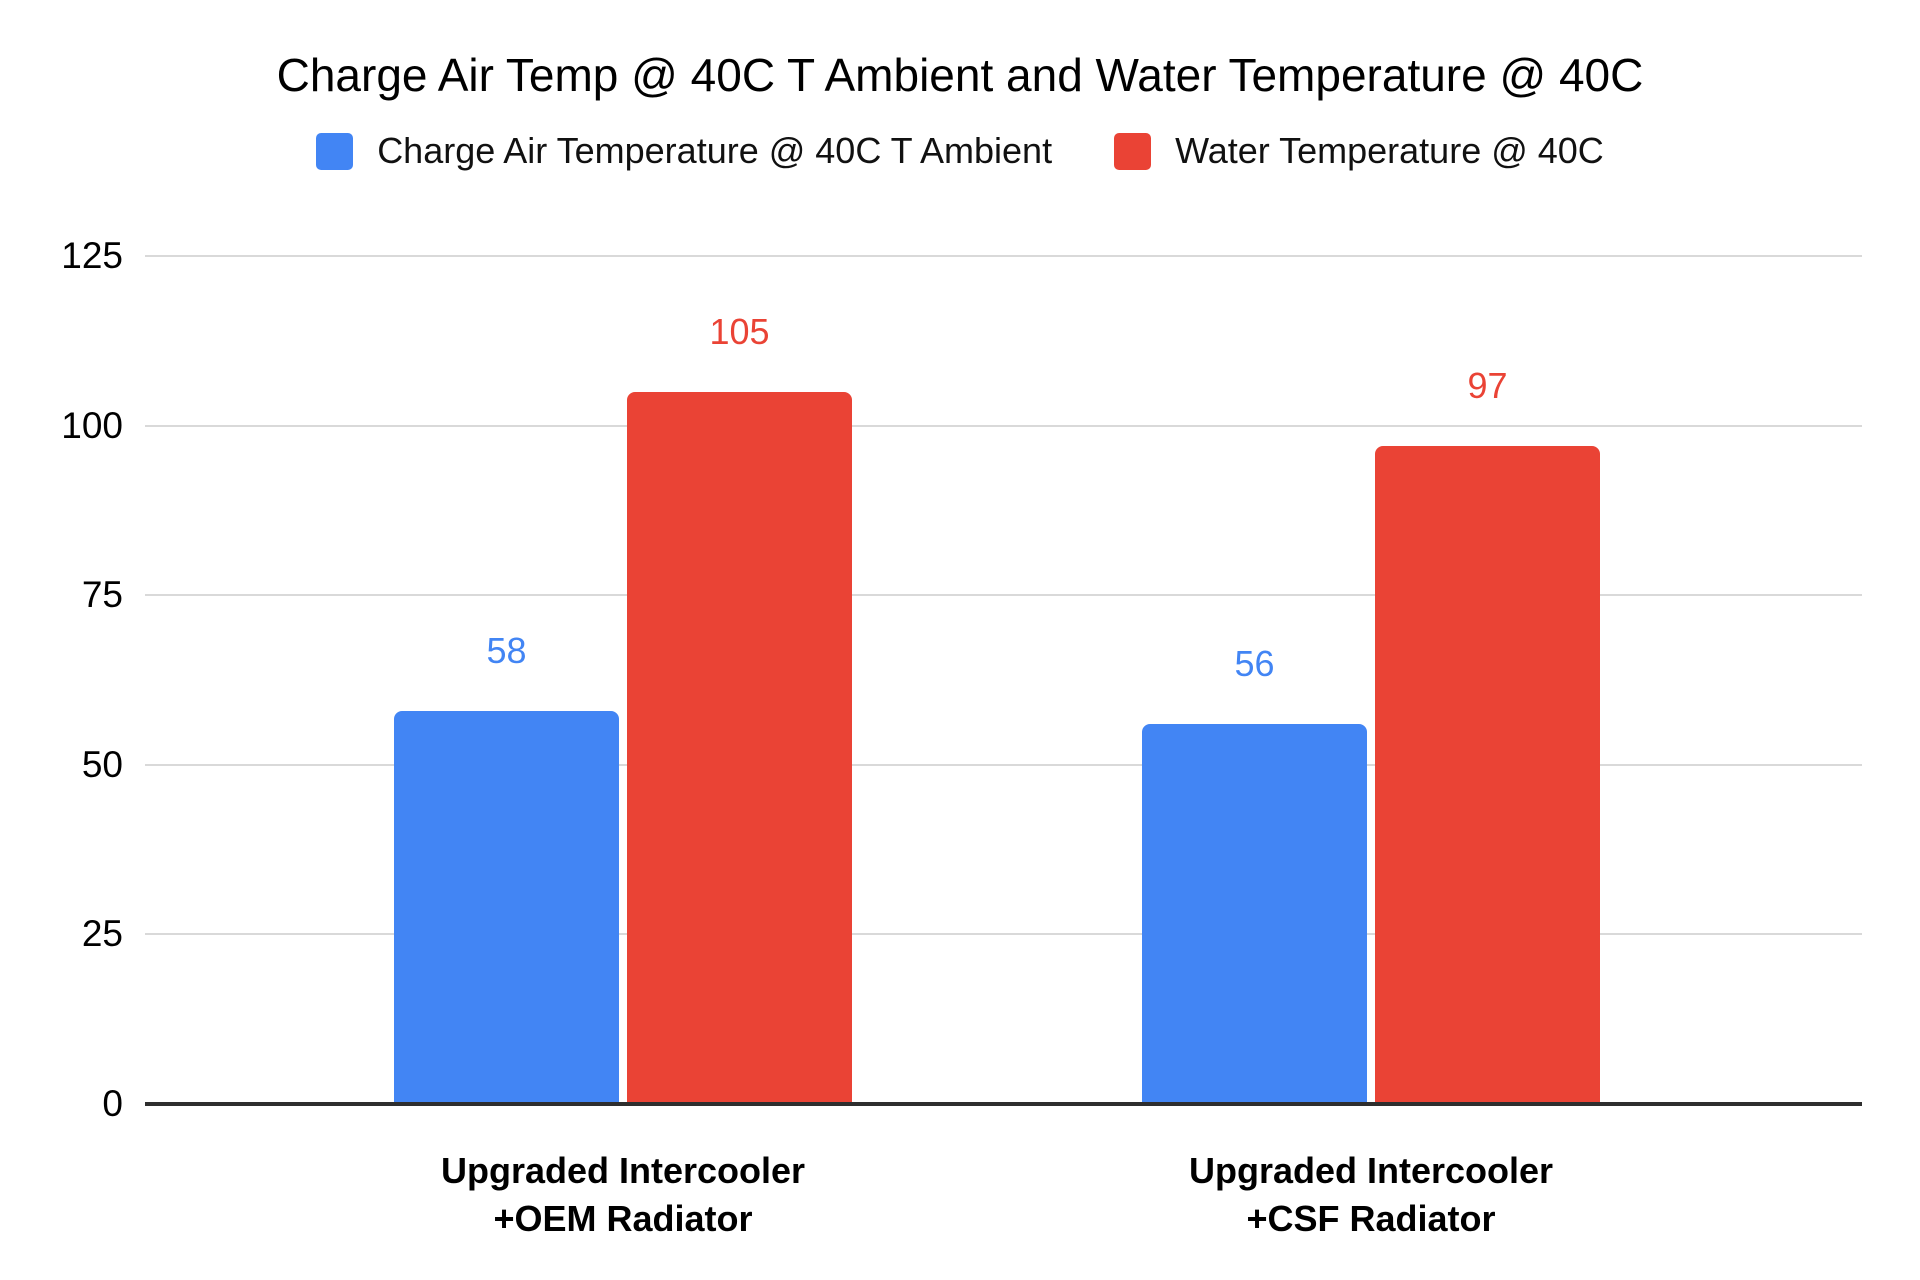  Describe the element at coordinates (102, 595) in the screenshot. I see `y-axis-tick-label: 75` at that location.